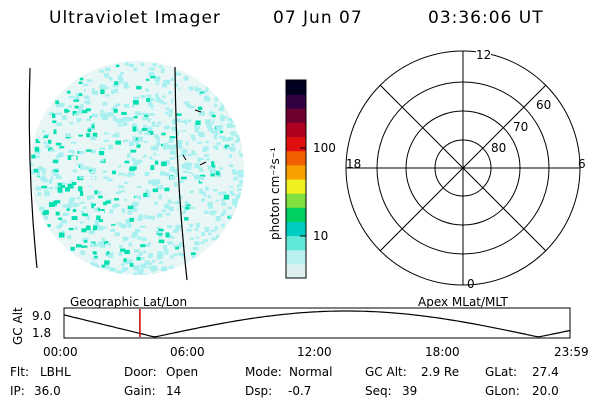  What do you see at coordinates (484, 55) in the screenshot?
I see `mlt-label-12: 12` at bounding box center [484, 55].